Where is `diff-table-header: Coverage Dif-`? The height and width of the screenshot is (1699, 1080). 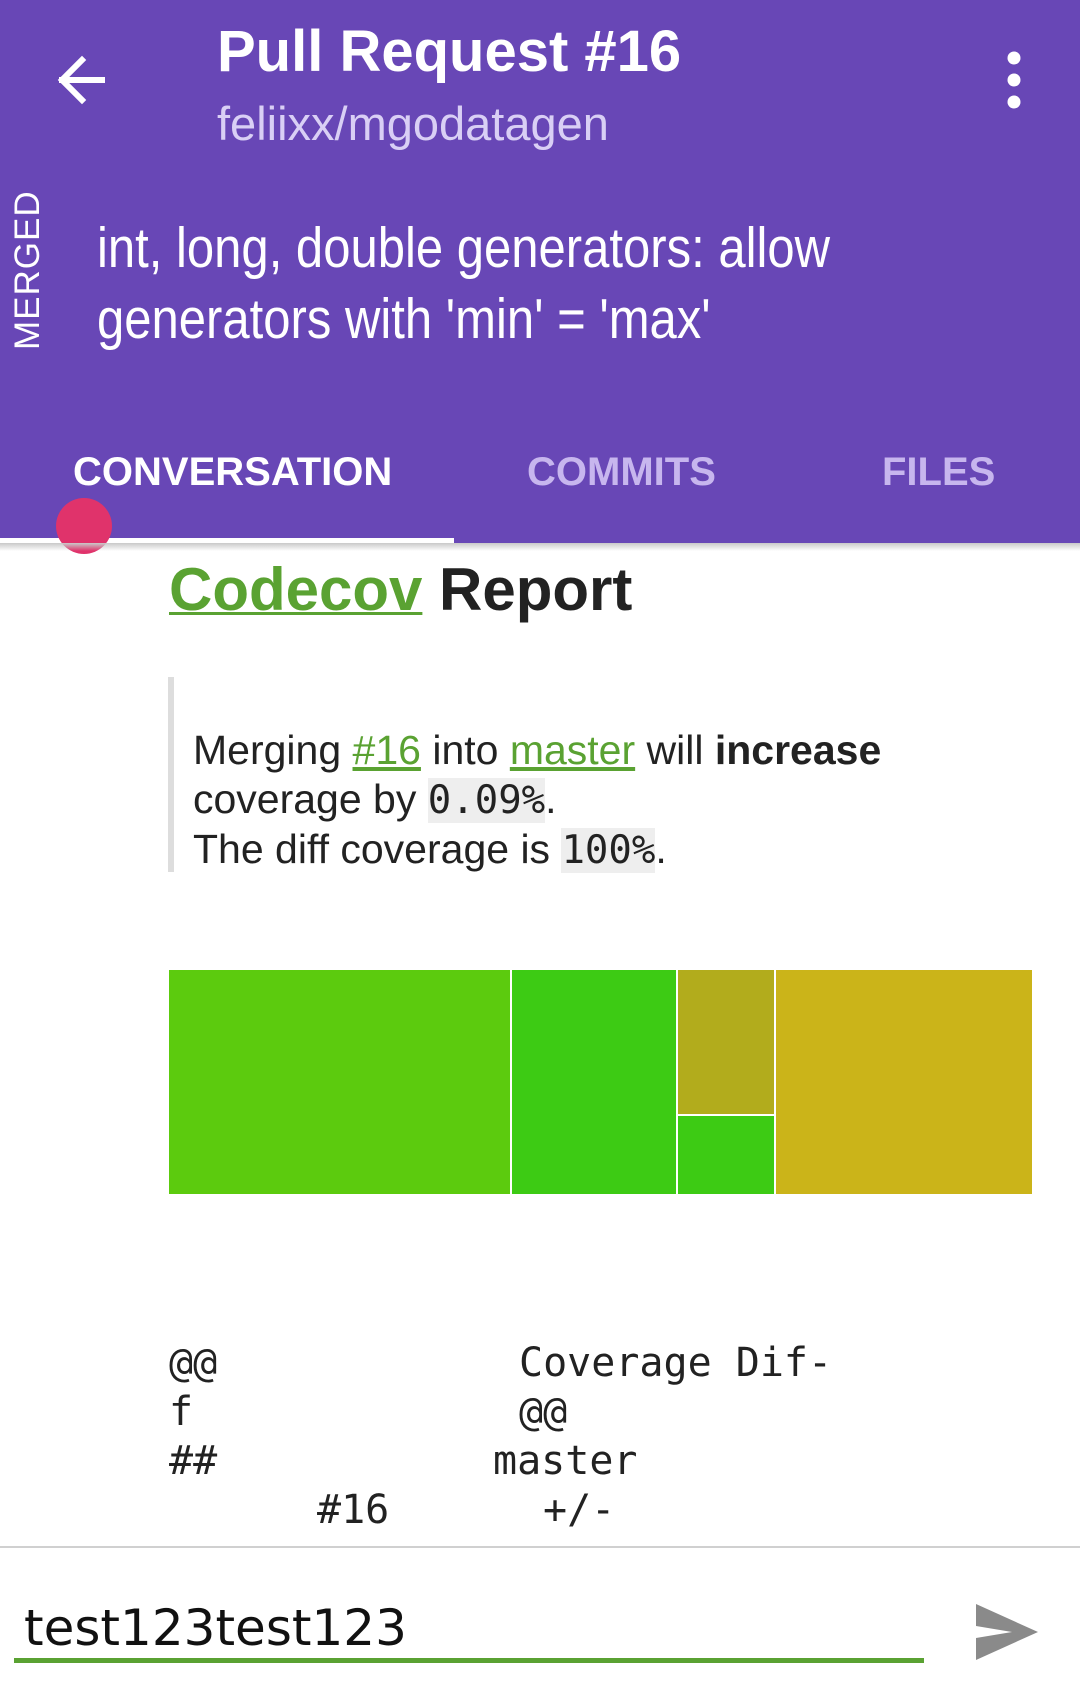 diff-table-header: Coverage Dif- is located at coordinates (676, 1363).